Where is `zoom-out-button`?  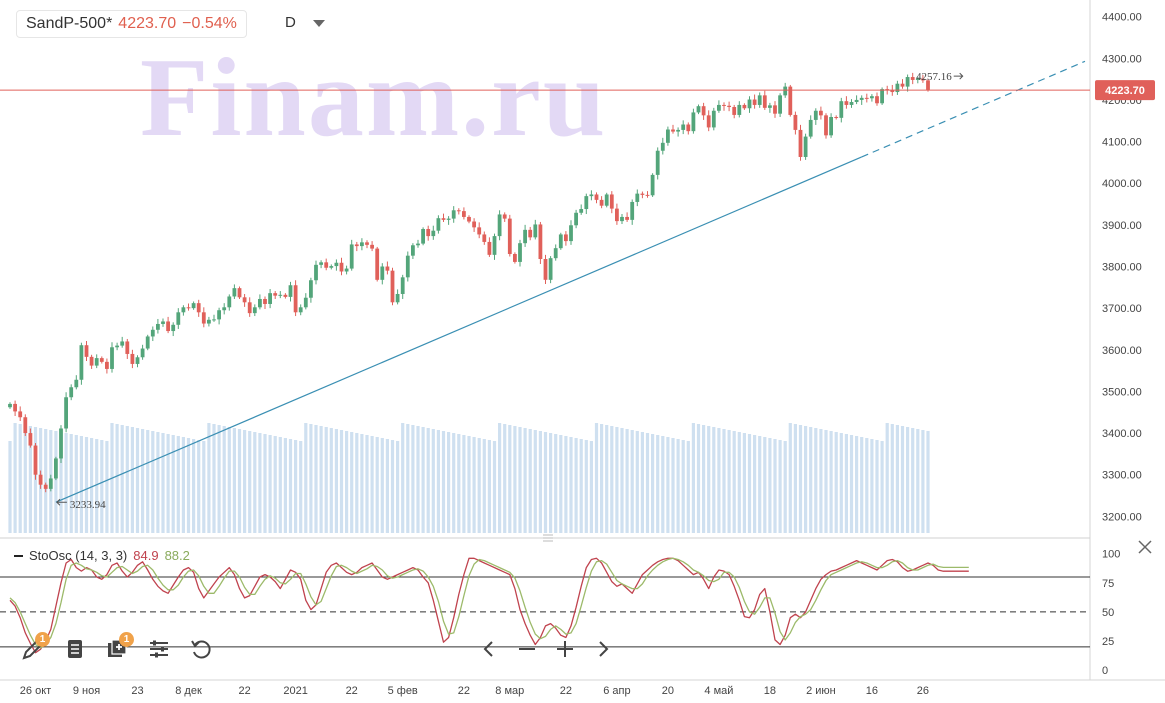 zoom-out-button is located at coordinates (527, 649).